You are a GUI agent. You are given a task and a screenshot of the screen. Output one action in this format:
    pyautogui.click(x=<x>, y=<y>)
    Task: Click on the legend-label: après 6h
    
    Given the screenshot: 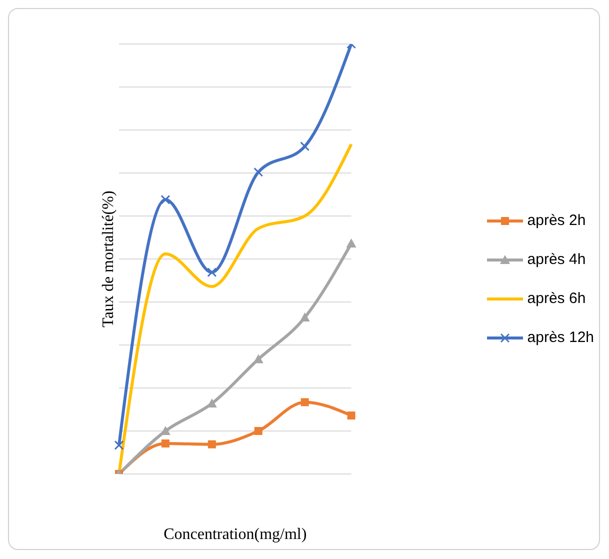 What is the action you would take?
    pyautogui.click(x=556, y=298)
    